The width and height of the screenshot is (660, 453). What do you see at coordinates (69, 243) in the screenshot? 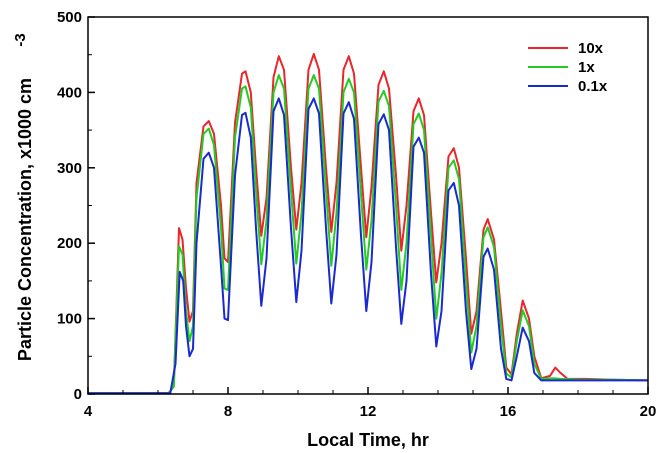
I see `y-tick-label: 200` at bounding box center [69, 243].